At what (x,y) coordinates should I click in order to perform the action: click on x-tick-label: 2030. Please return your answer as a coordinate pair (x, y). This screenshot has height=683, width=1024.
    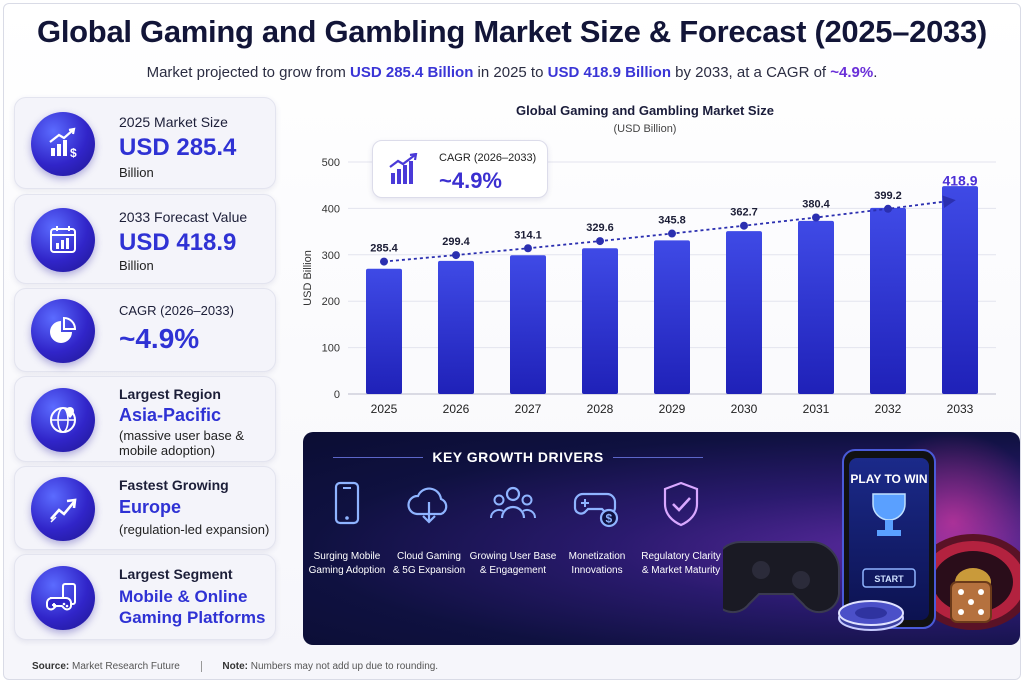
    Looking at the image, I should click on (744, 409).